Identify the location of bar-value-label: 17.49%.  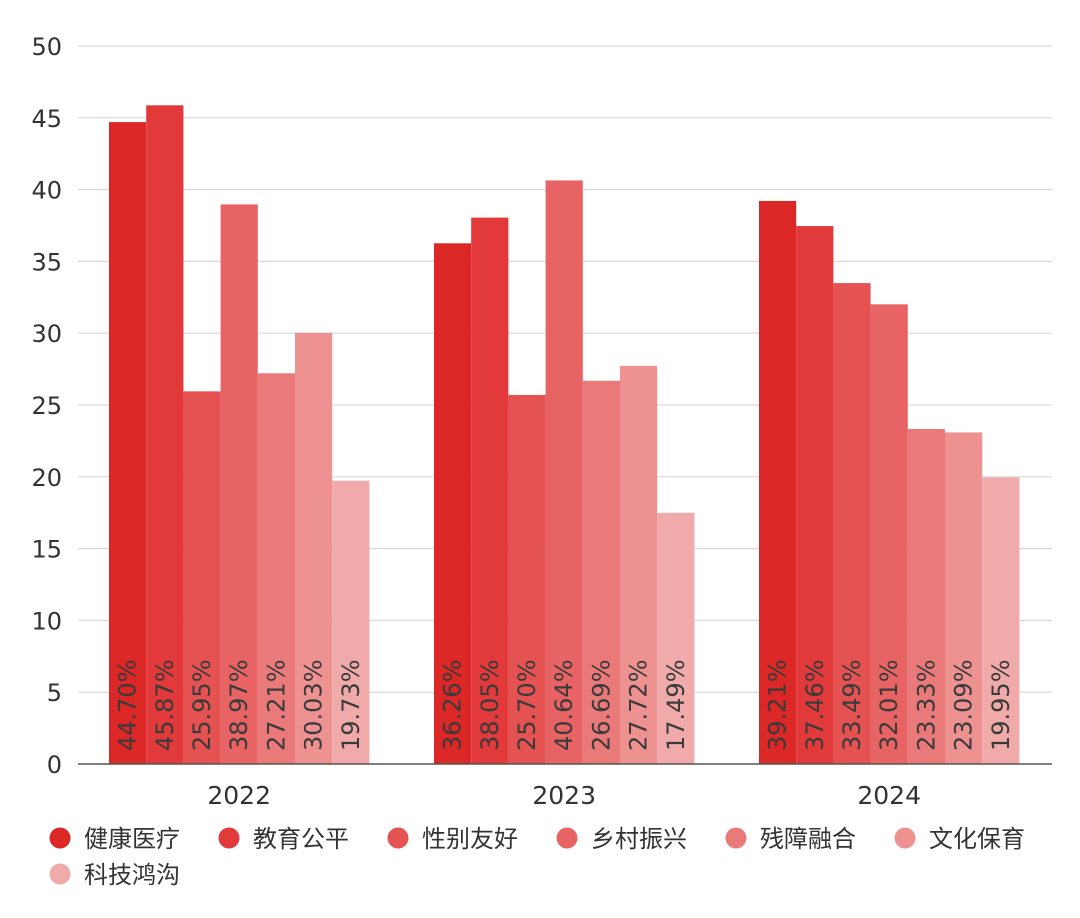
(676, 705).